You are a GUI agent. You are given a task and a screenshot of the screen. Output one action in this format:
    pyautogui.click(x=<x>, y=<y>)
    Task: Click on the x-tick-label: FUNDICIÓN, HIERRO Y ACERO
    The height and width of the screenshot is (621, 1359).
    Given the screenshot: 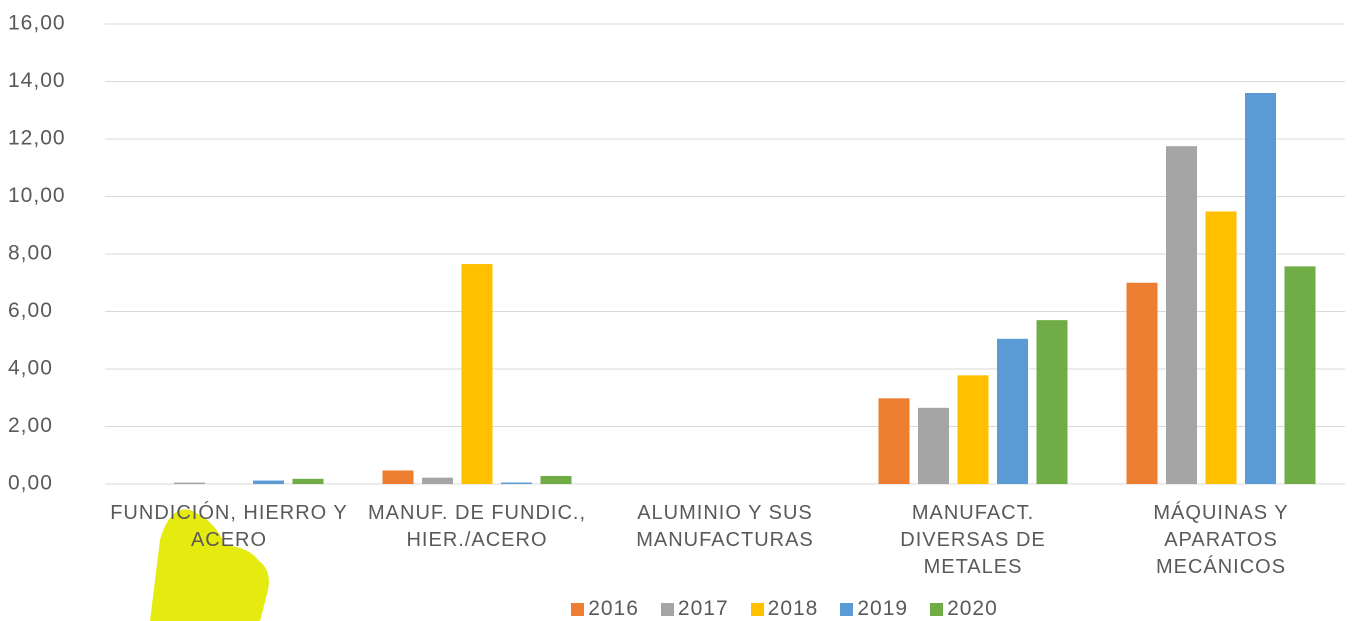 What is the action you would take?
    pyautogui.click(x=229, y=526)
    